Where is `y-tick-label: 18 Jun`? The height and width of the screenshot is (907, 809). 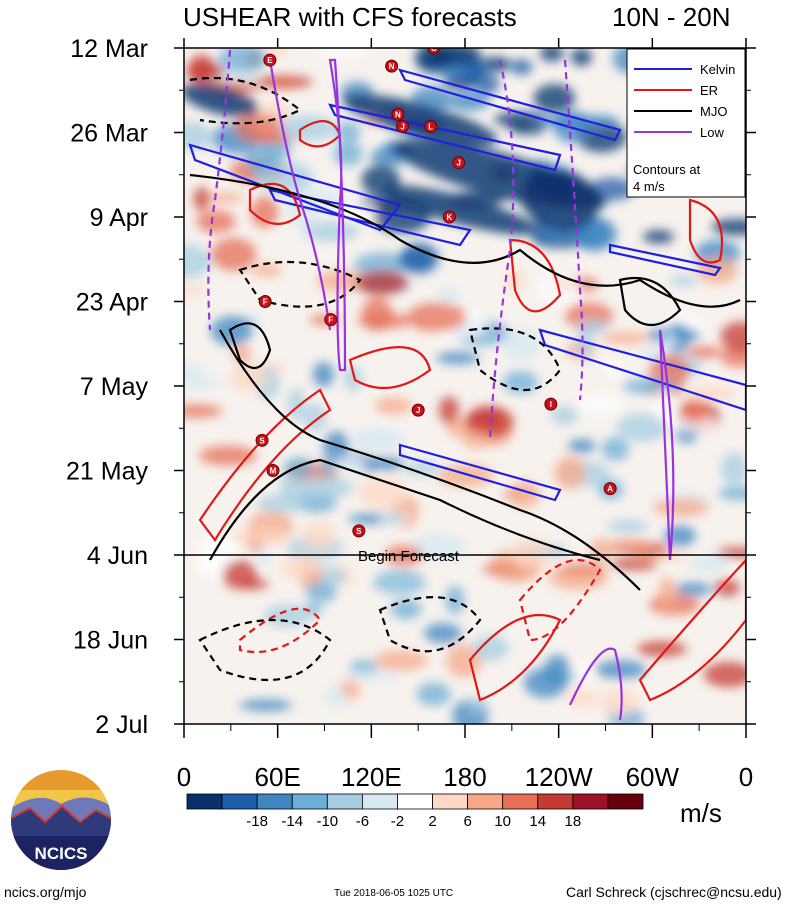
y-tick-label: 18 Jun is located at coordinates (110, 641).